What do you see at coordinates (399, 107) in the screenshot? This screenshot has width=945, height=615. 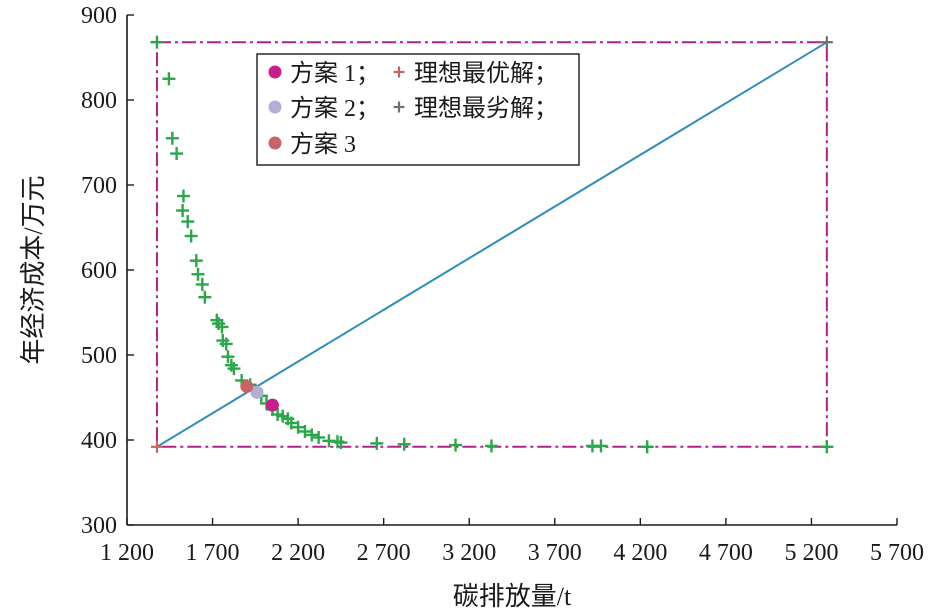 I see `legend-worst-marker` at bounding box center [399, 107].